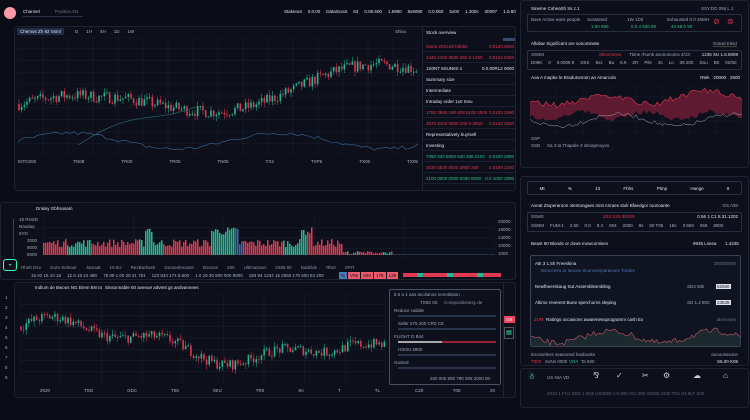 The height and width of the screenshot is (420, 750). I want to click on candlestick-chart, so click(218, 96).